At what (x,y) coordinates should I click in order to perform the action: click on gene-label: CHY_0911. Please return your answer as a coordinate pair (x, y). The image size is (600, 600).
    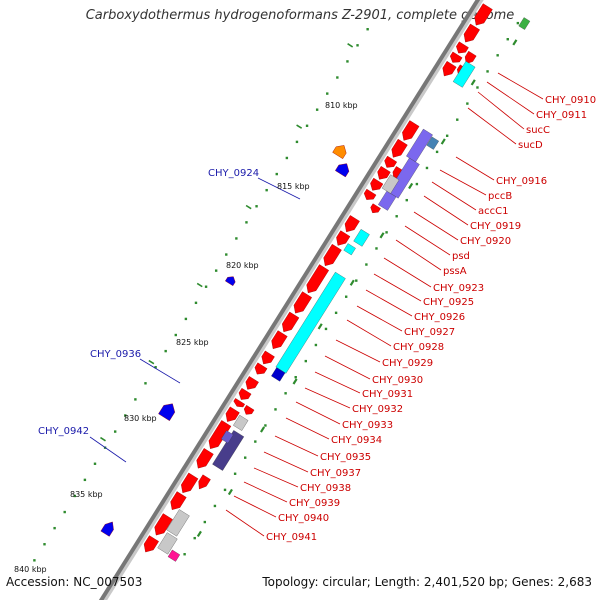
    Looking at the image, I should click on (561, 115).